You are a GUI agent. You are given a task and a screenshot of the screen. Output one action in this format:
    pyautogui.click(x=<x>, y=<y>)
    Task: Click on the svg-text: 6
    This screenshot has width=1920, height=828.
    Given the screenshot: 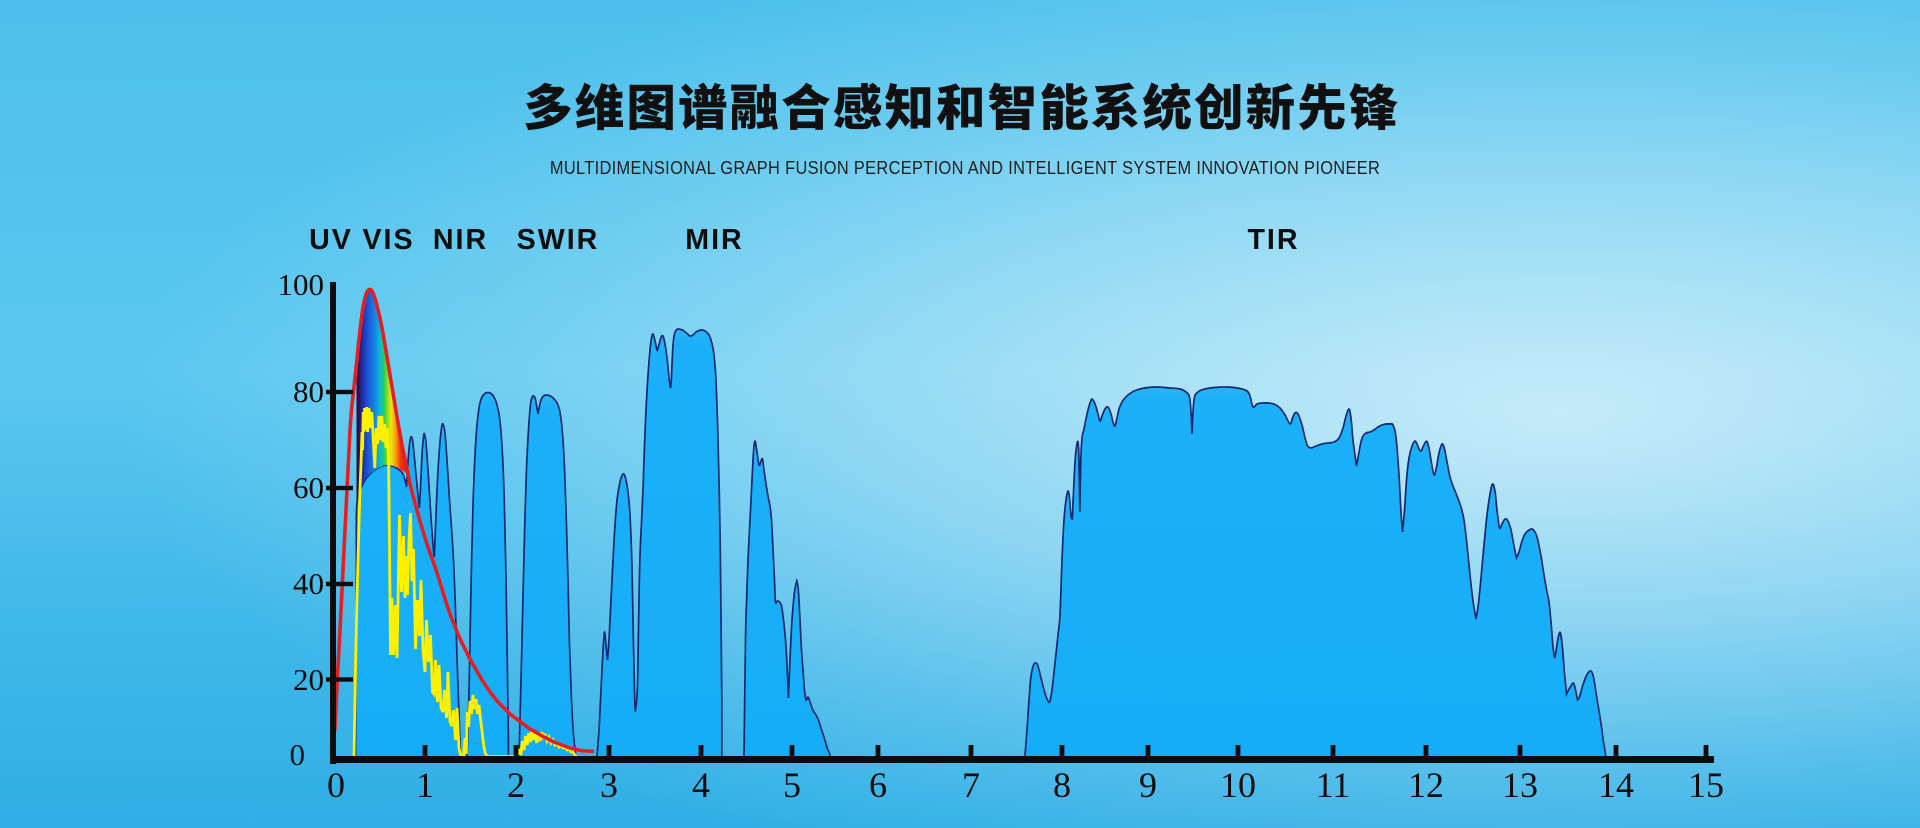 What is the action you would take?
    pyautogui.click(x=878, y=785)
    